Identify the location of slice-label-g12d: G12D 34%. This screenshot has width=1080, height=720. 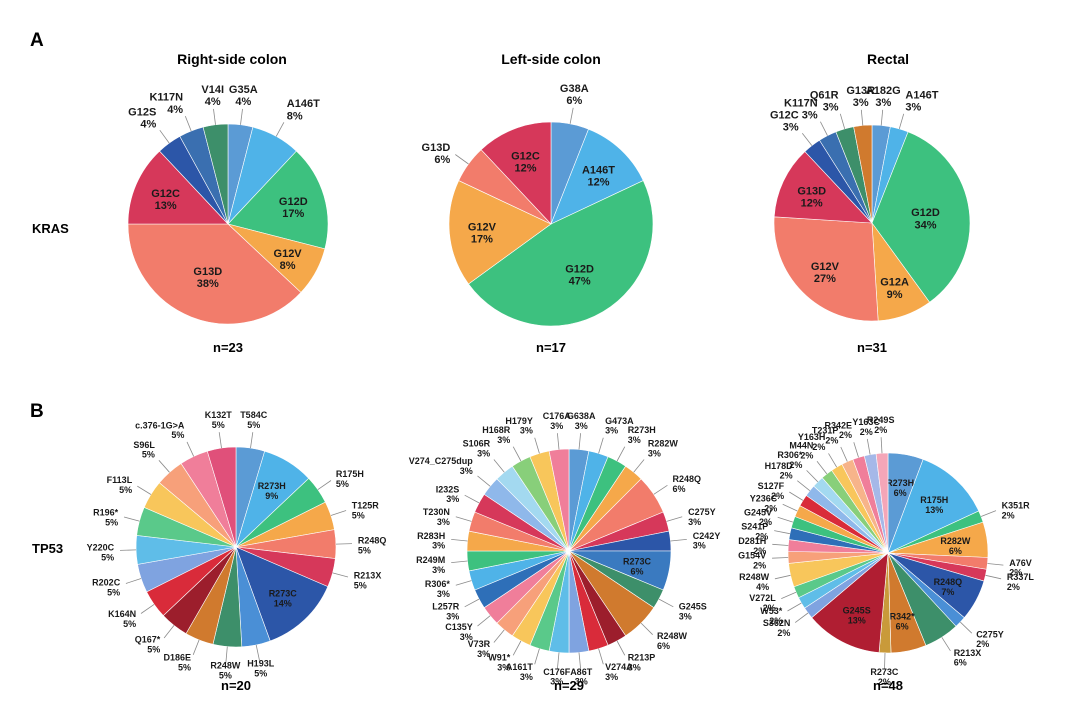
(925, 219).